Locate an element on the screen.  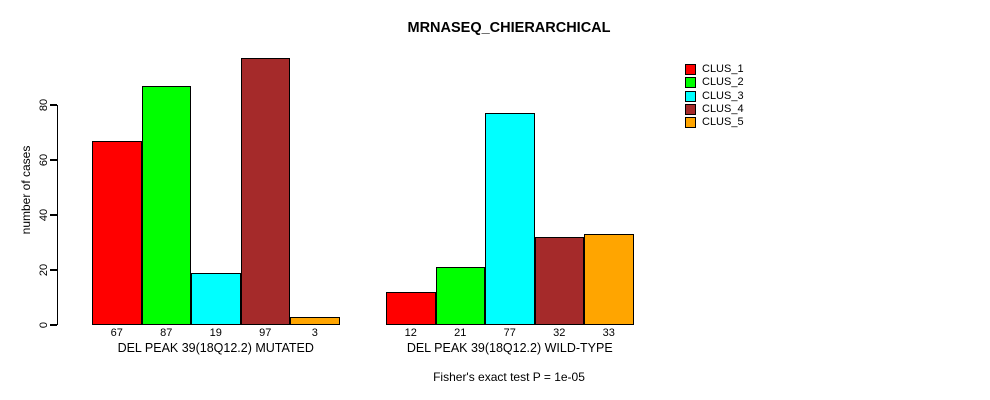
legend-item-clus_1: CLUS_1 is located at coordinates (714, 69).